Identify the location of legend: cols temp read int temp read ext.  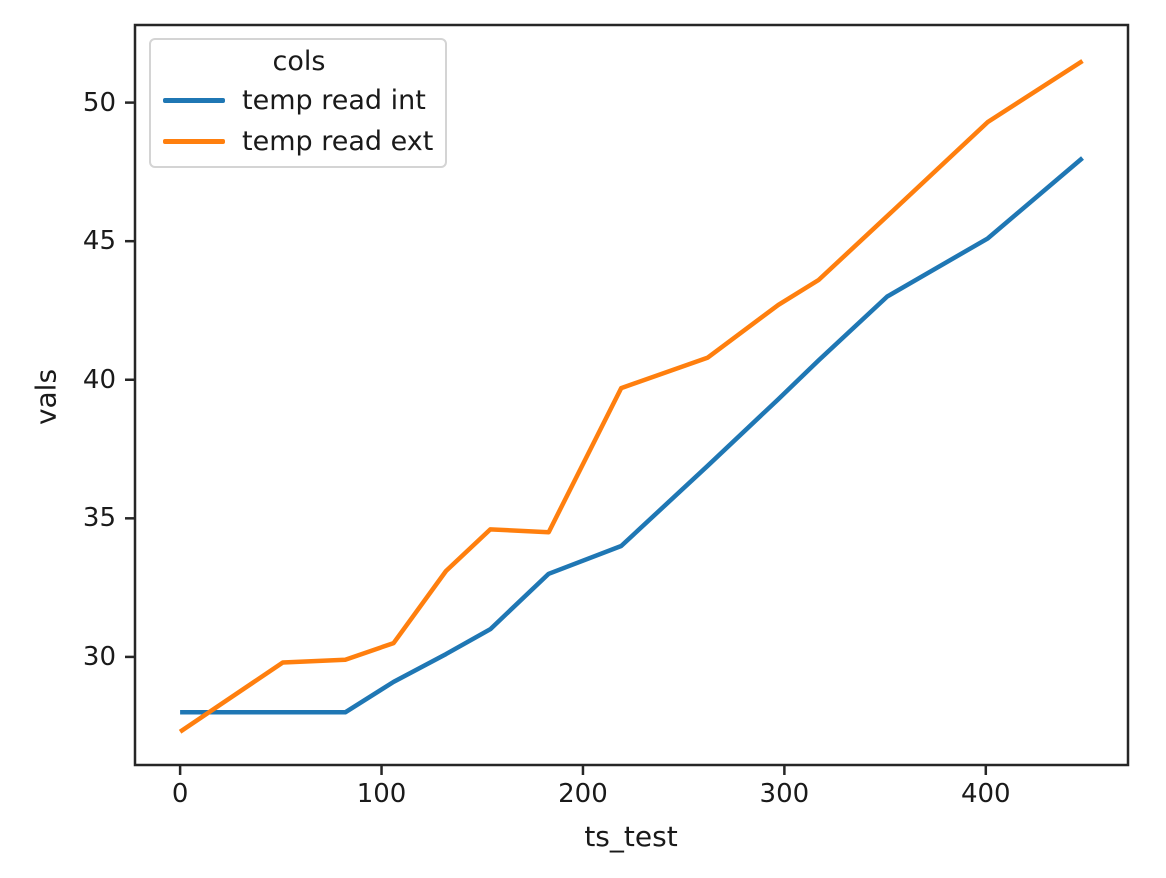
(298, 103).